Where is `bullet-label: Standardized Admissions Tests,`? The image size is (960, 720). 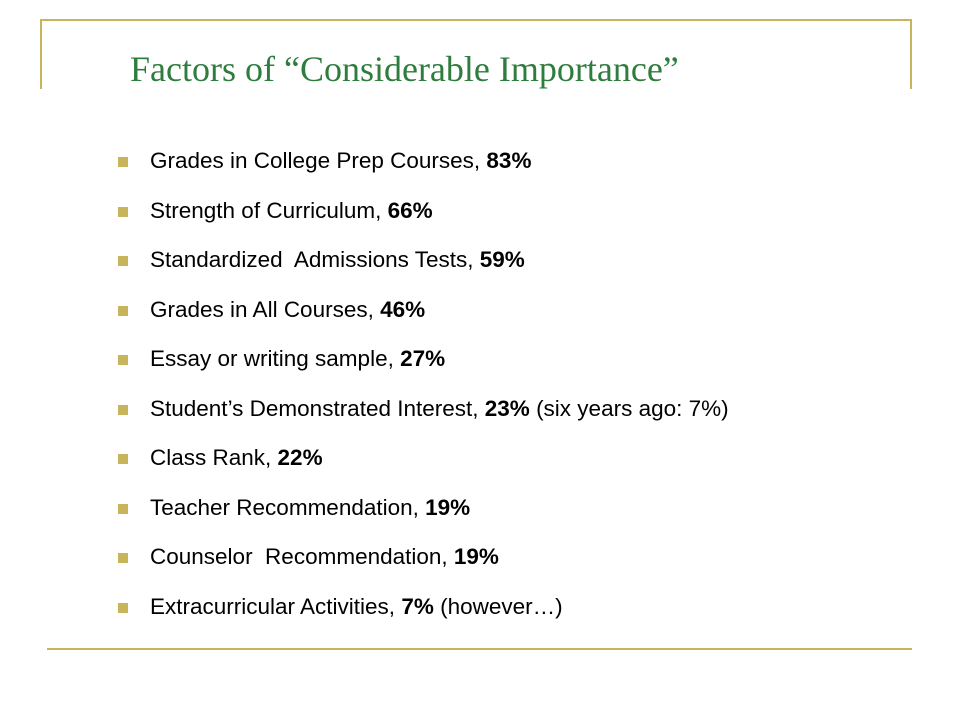 bullet-label: Standardized Admissions Tests, is located at coordinates (315, 259).